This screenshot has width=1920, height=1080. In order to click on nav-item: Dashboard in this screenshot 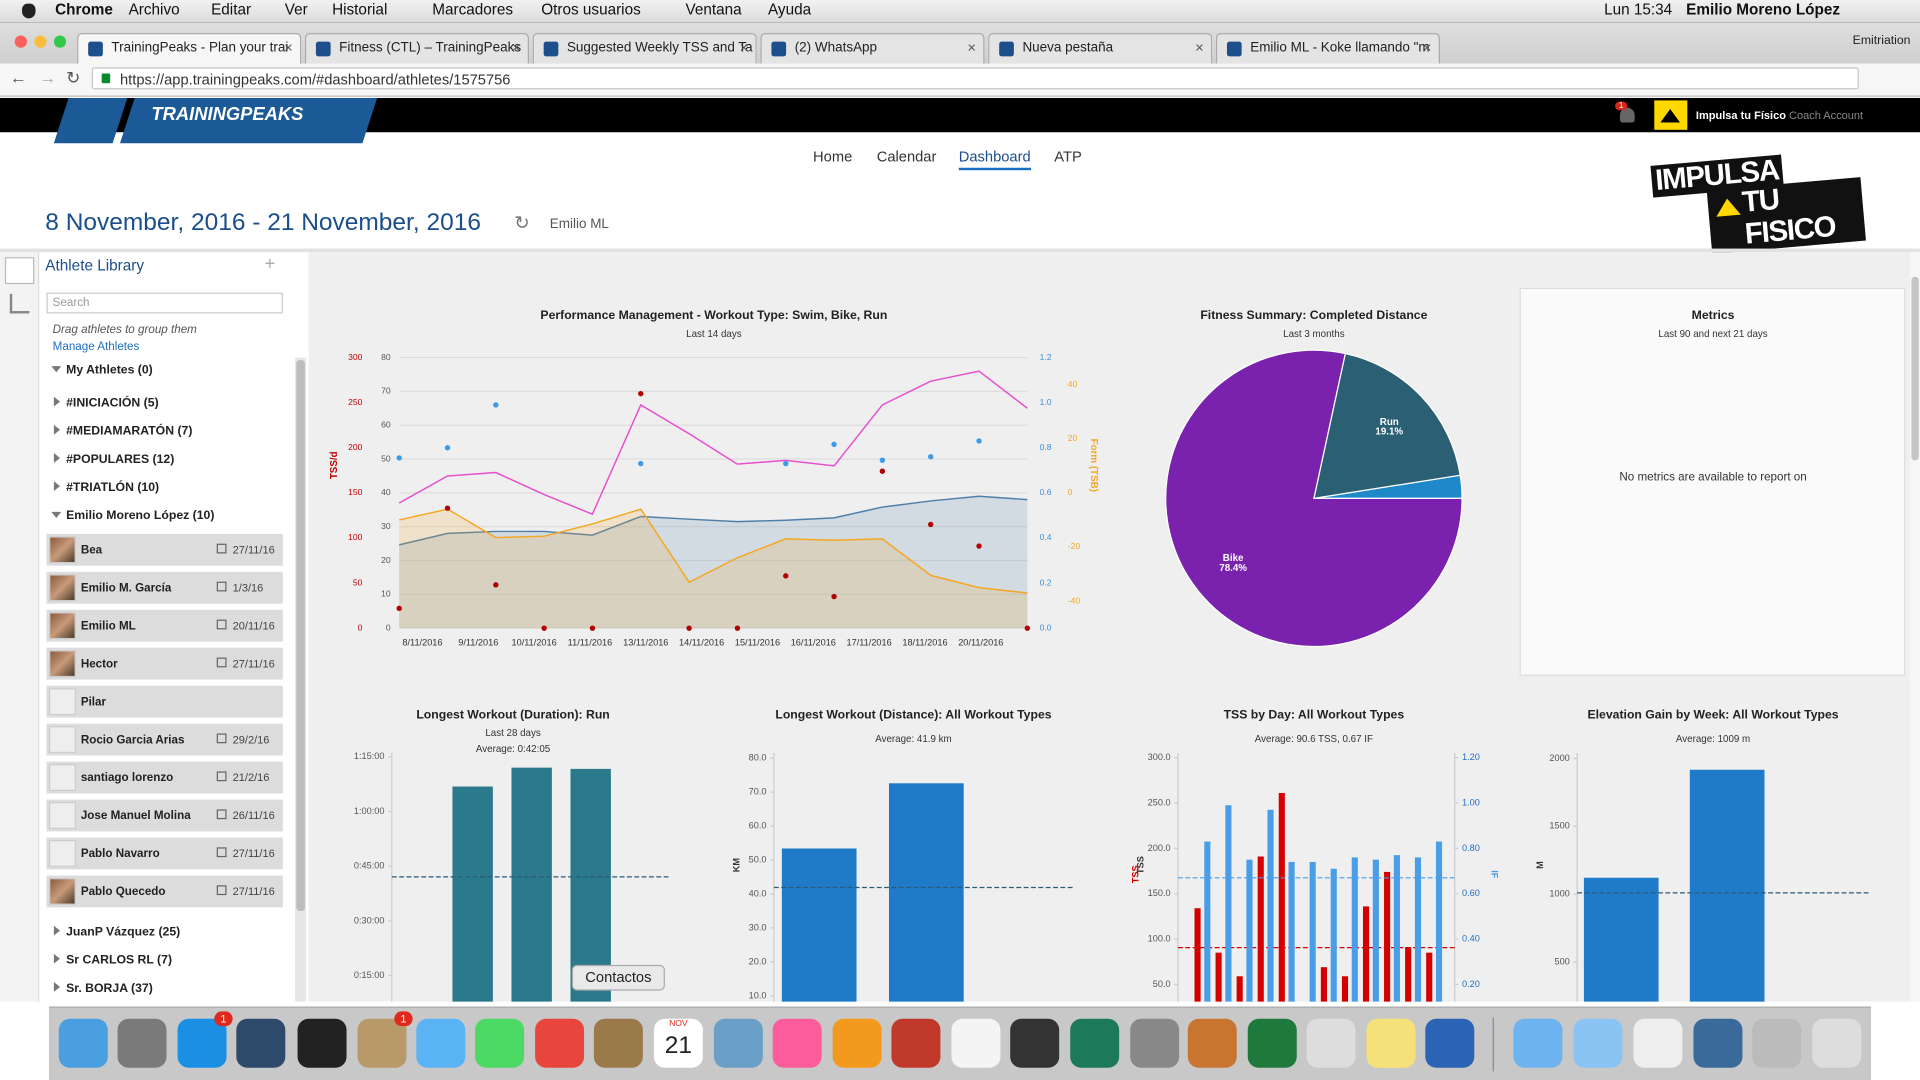, I will do `click(994, 159)`.